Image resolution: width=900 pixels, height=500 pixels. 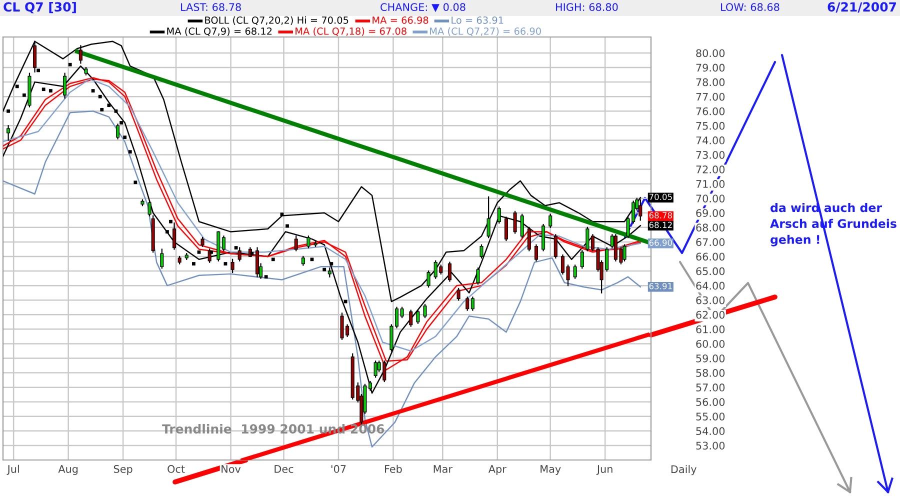 What do you see at coordinates (710, 314) in the screenshot?
I see `y-tick-label: 62.00` at bounding box center [710, 314].